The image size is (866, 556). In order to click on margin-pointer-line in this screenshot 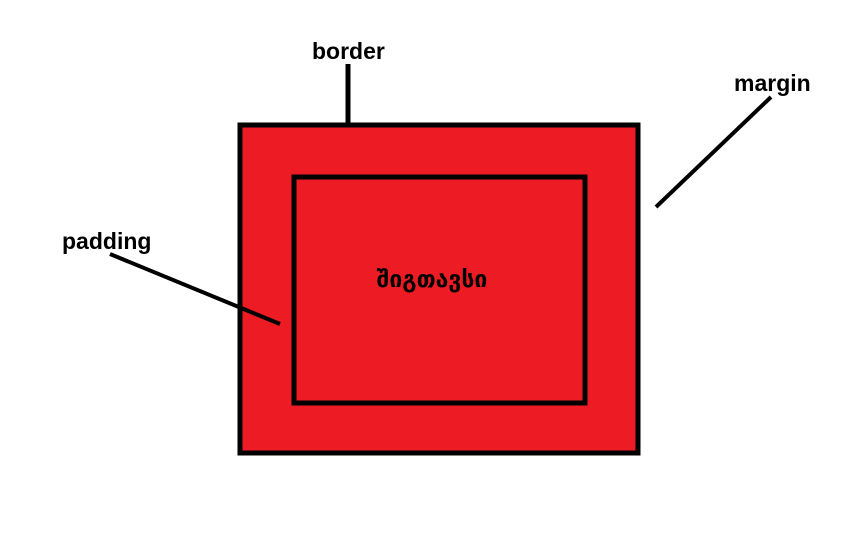, I will do `click(713, 152)`.